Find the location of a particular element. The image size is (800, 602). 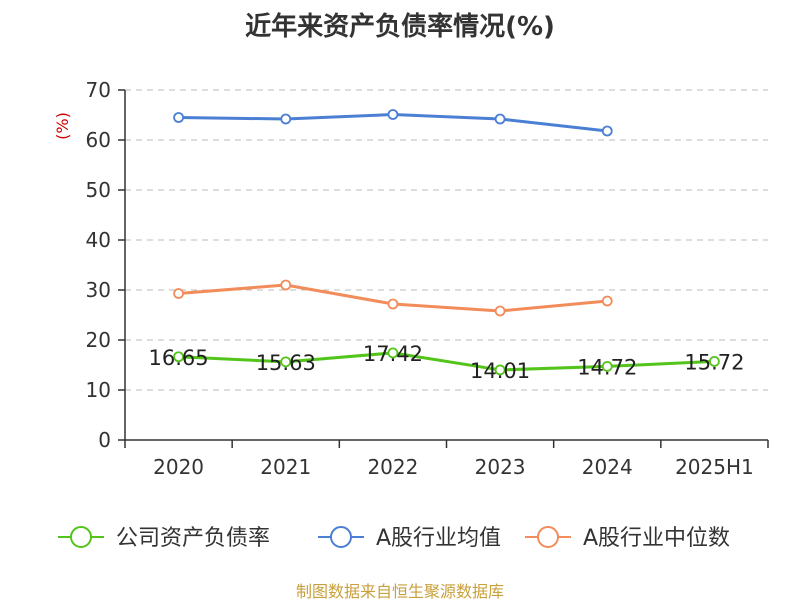

chart-title: 近年来资产负债率情况(%) is located at coordinates (400, 27).